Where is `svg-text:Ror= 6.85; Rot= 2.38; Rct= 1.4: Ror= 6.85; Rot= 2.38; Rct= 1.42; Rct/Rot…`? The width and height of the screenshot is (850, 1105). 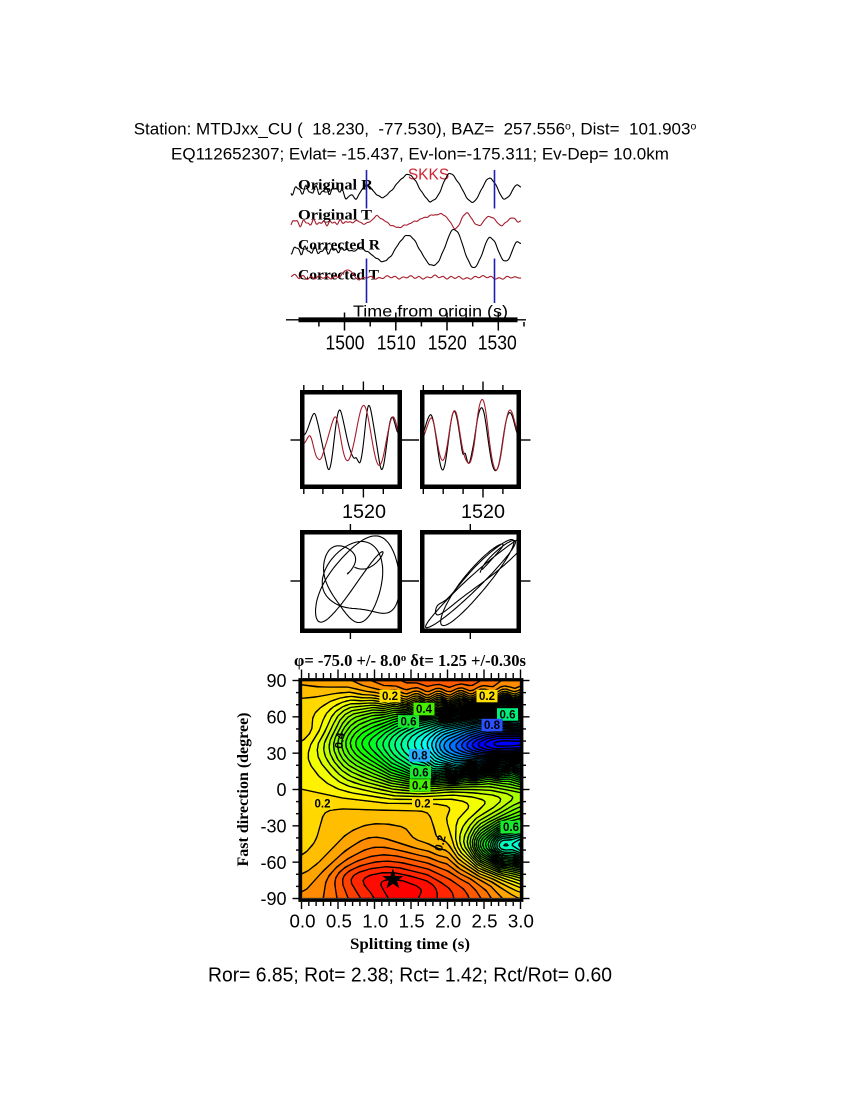 svg-text:Ror= 6.85; Rot= 2.38; Rct= 1.4: Ror= 6.85; Rot= 2.38; Rct= 1.42; Rct/Rot… is located at coordinates (410, 976).